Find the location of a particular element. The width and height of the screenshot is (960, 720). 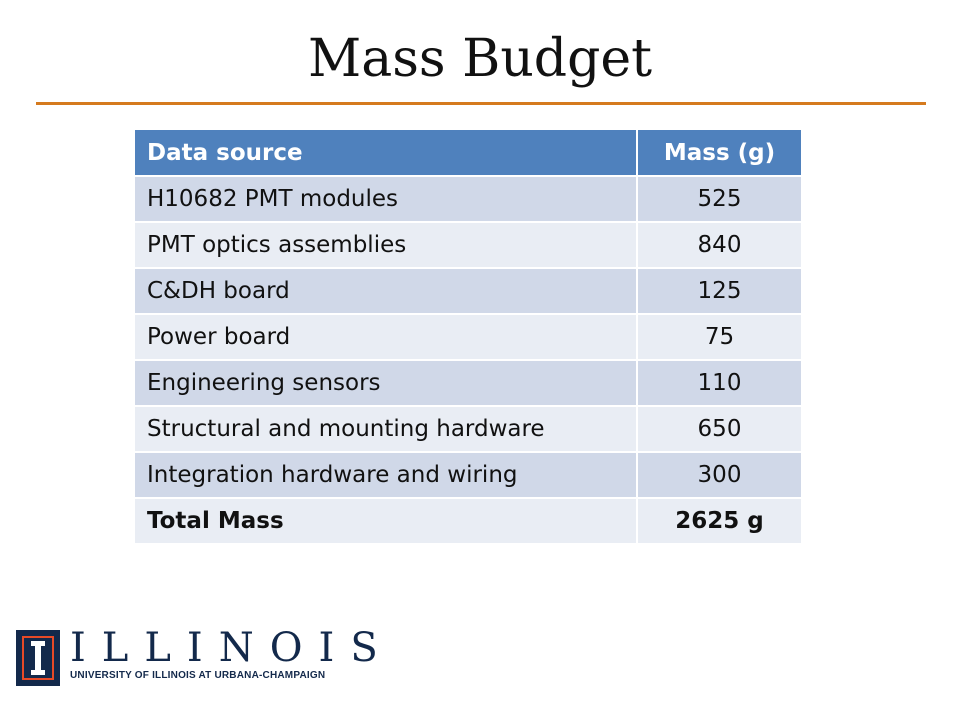

table-total-row: Total Mass 2625 g is located at coordinates (468, 521).